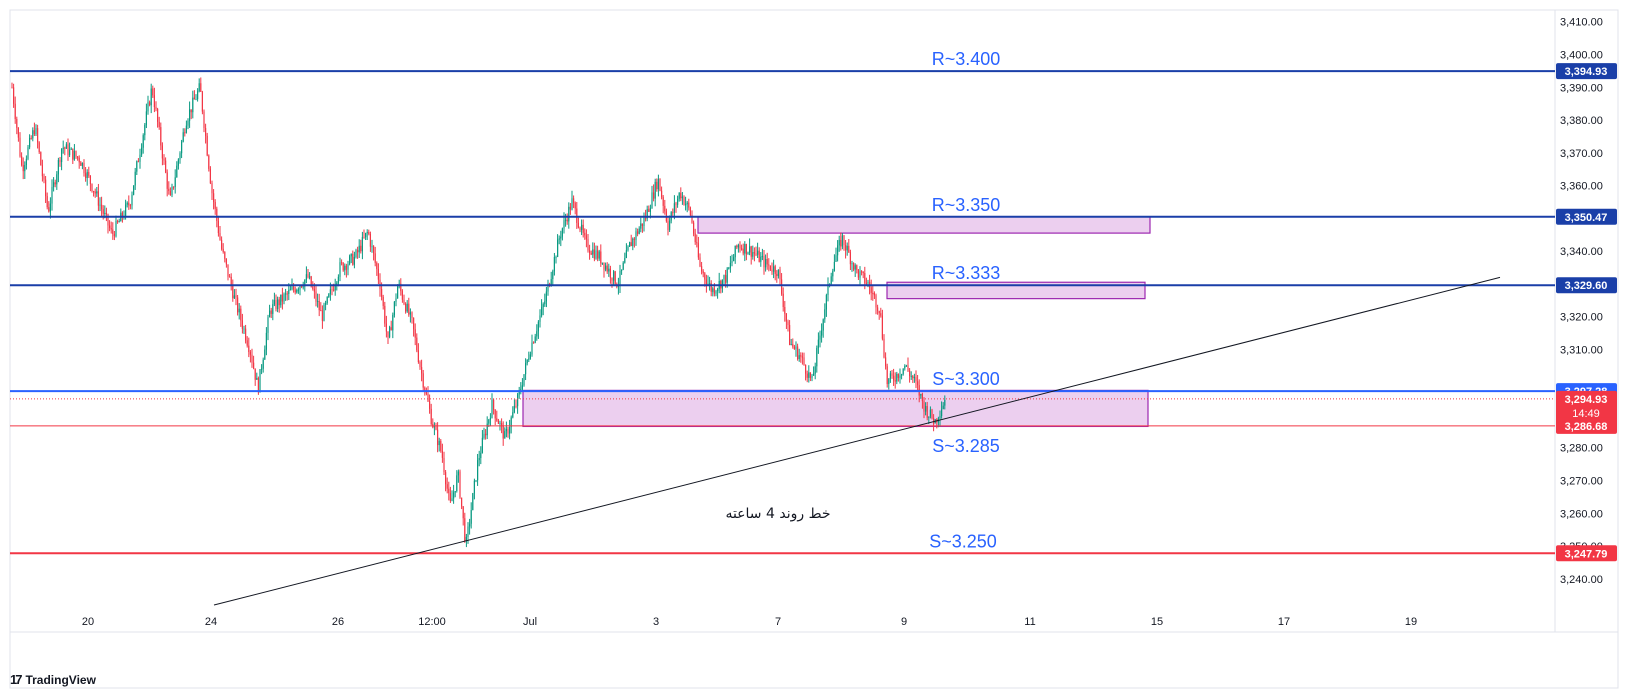 This screenshot has width=1628, height=695. What do you see at coordinates (966, 446) in the screenshot?
I see `level-label-285: S~3.285` at bounding box center [966, 446].